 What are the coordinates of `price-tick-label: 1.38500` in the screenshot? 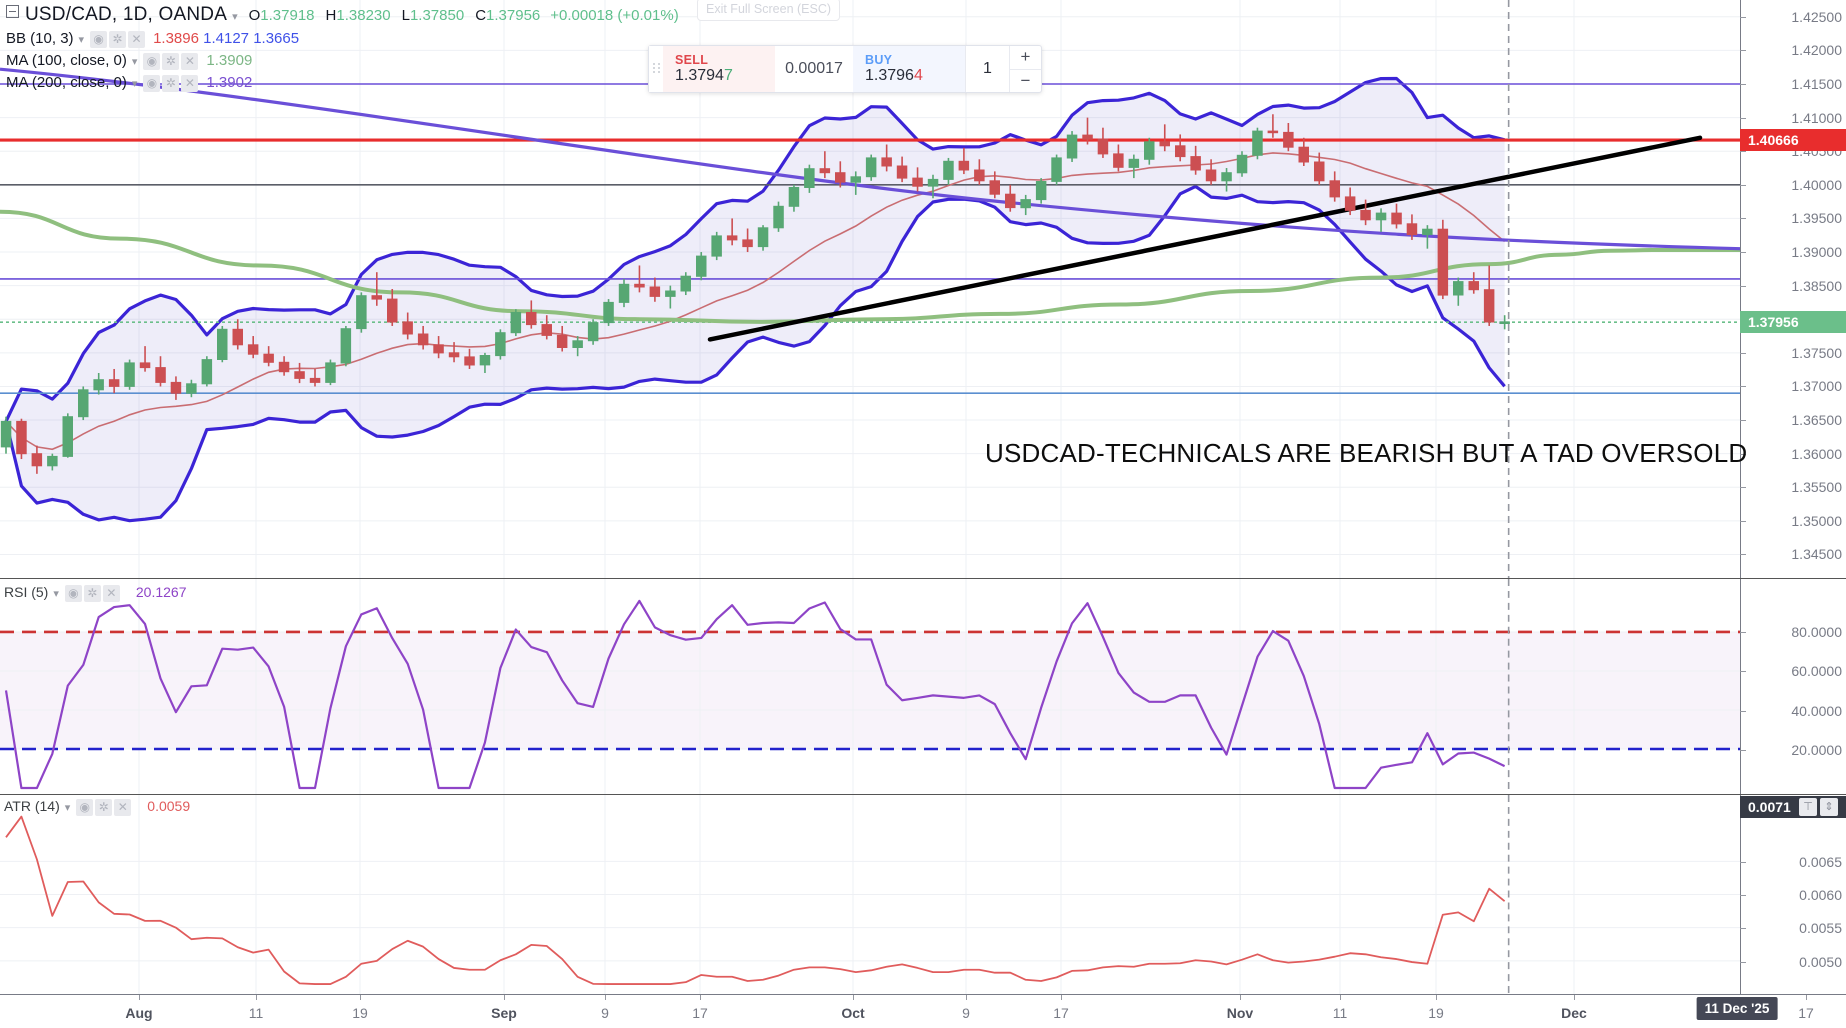 It's located at (1816, 285).